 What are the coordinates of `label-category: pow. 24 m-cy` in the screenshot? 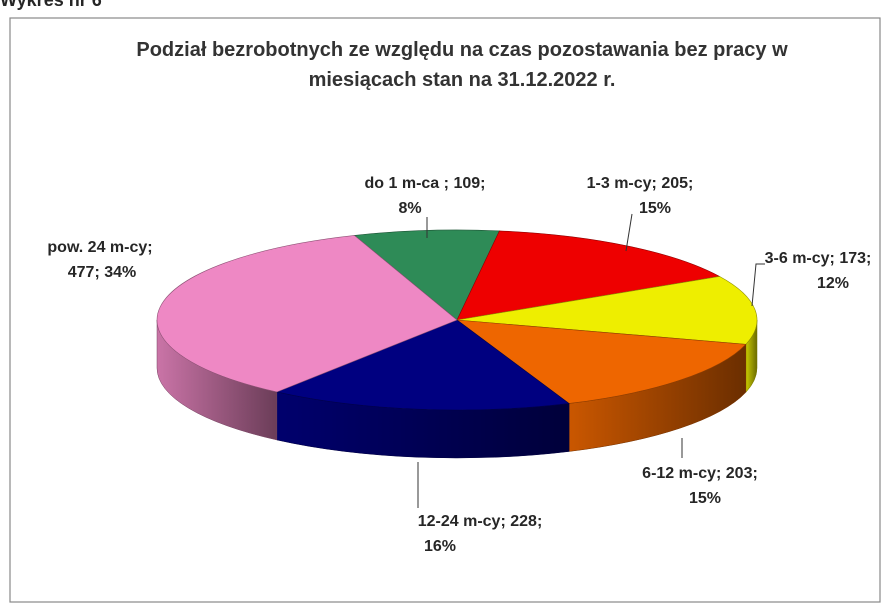 It's located at (97, 247).